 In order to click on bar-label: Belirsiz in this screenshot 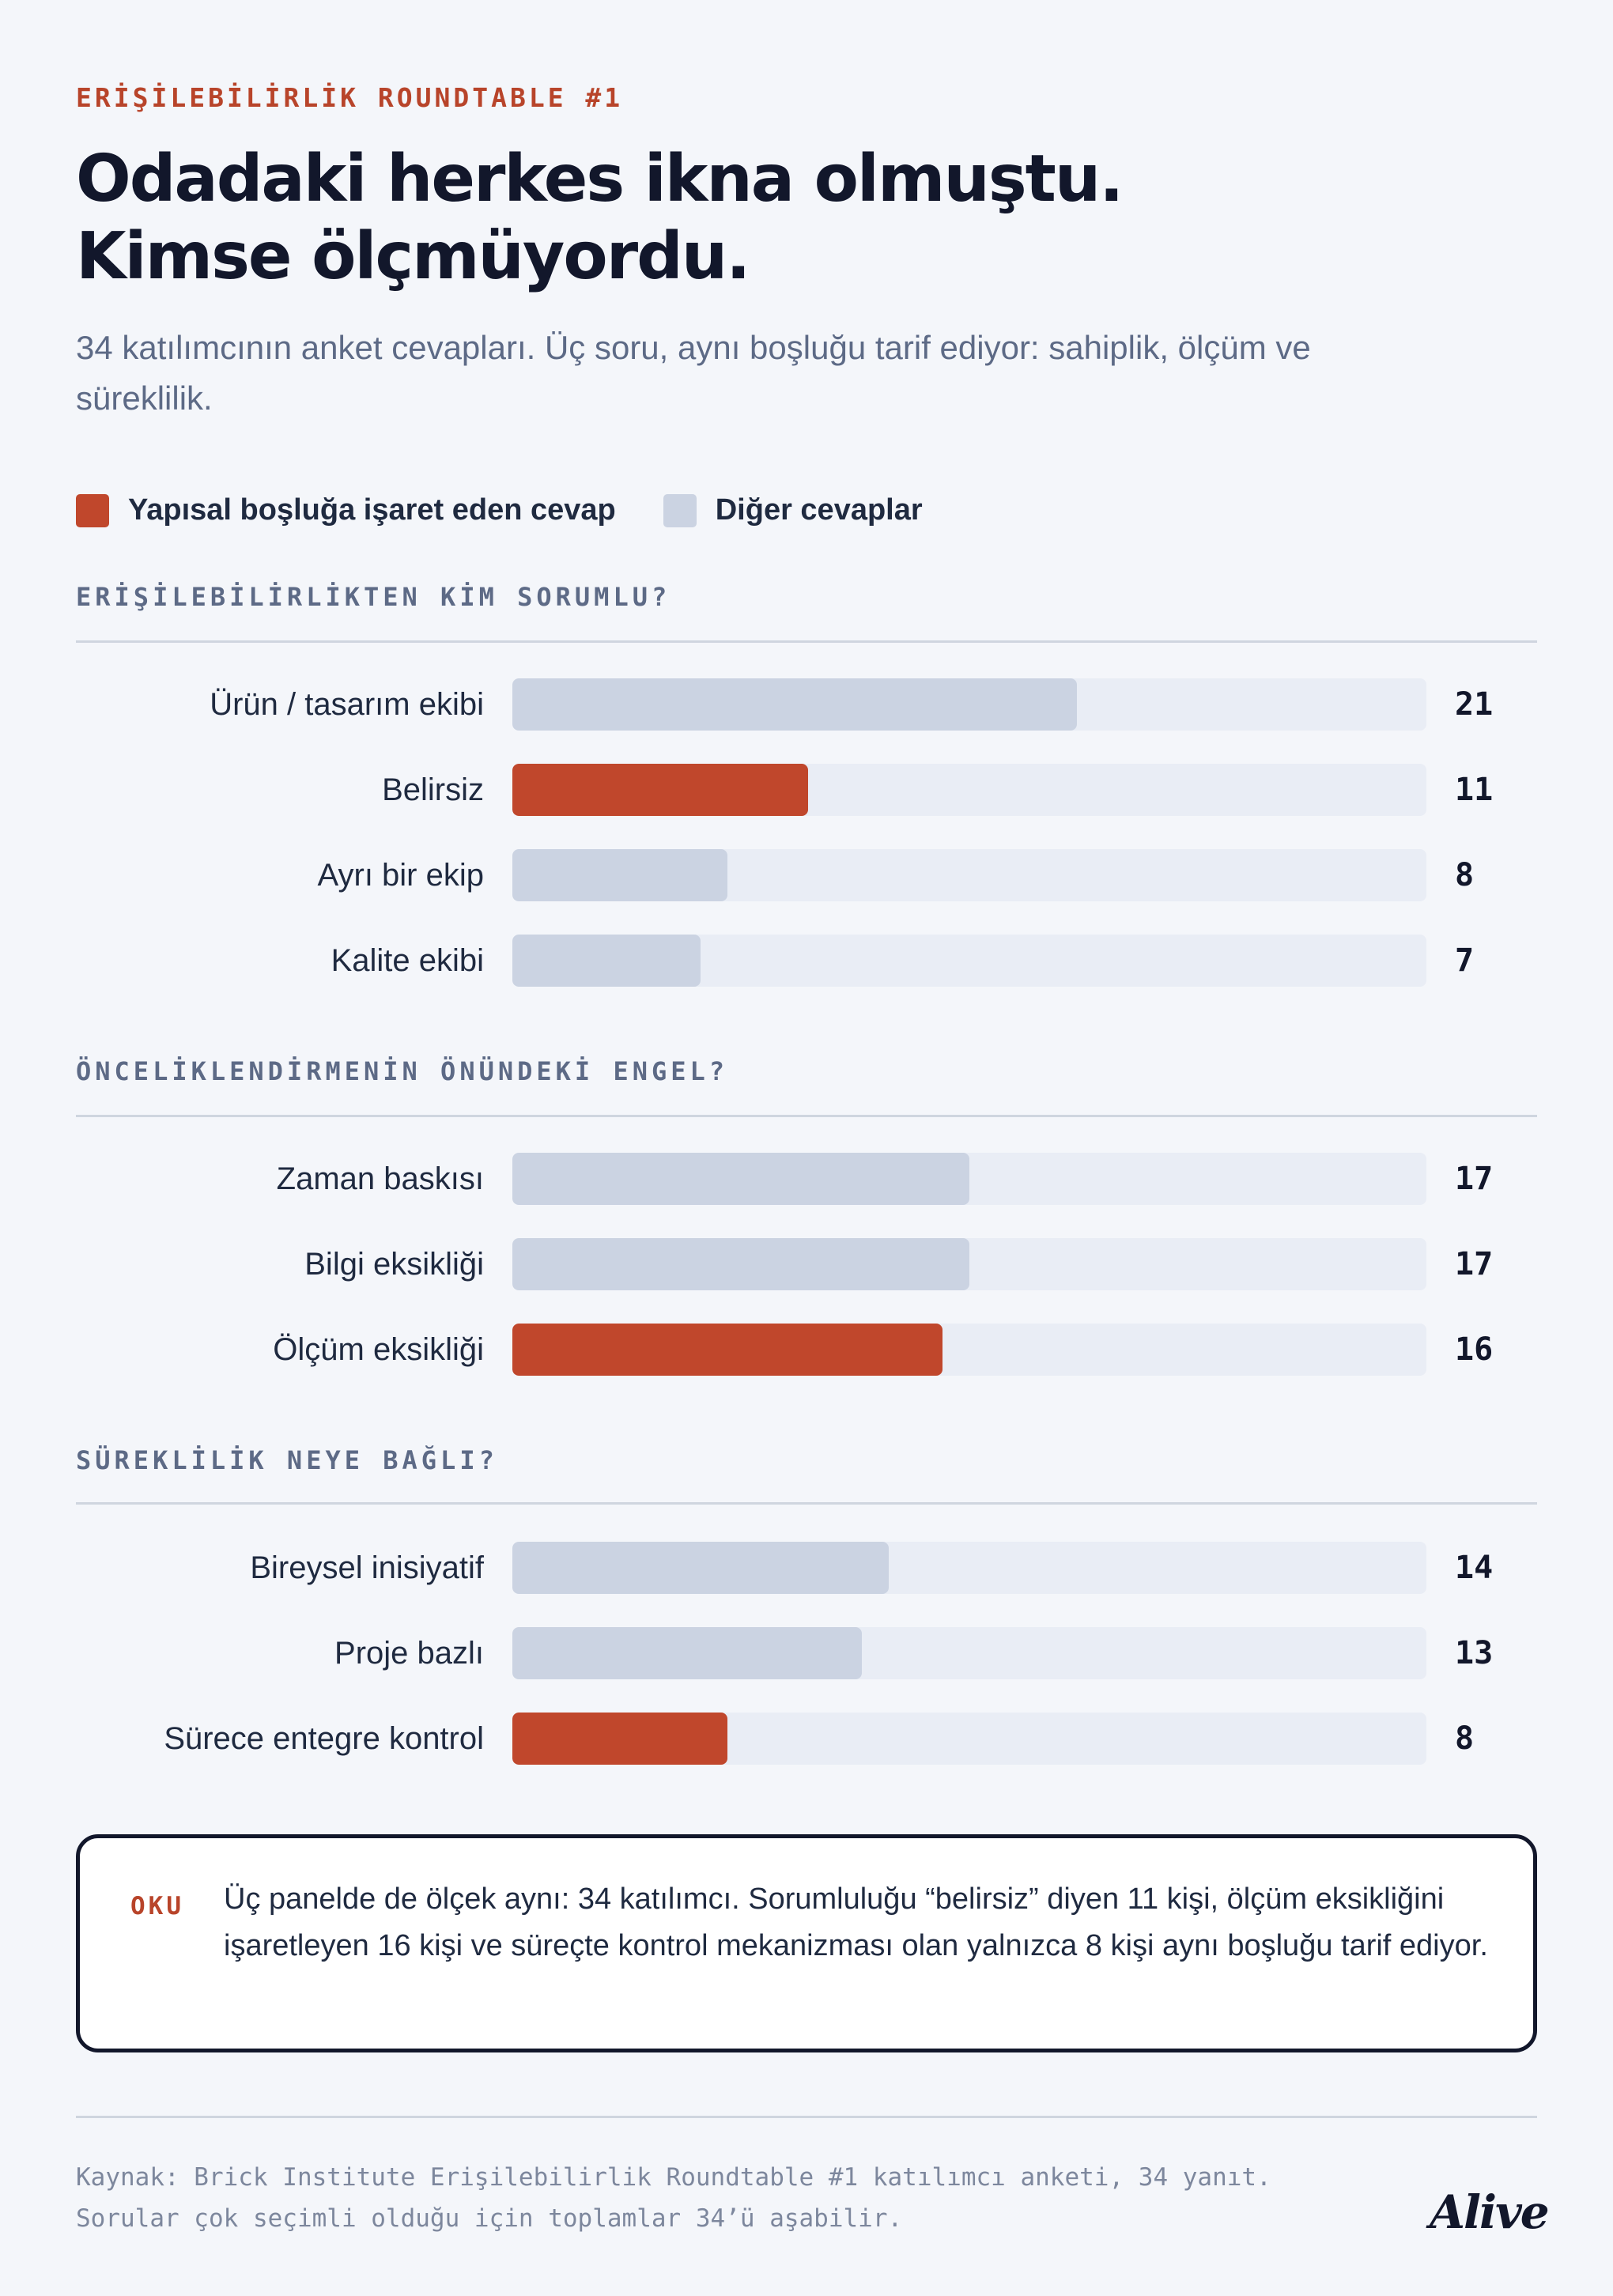, I will do `click(433, 789)`.